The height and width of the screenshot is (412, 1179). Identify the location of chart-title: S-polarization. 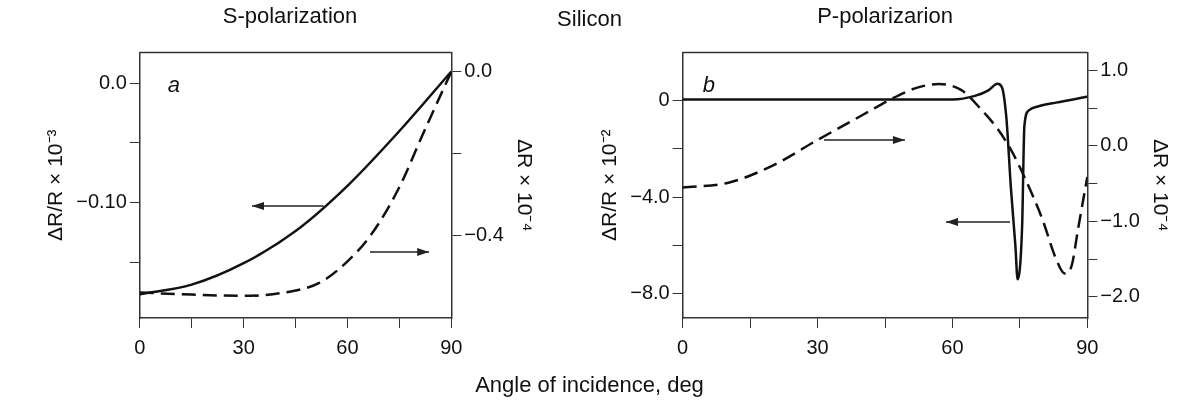
(290, 16).